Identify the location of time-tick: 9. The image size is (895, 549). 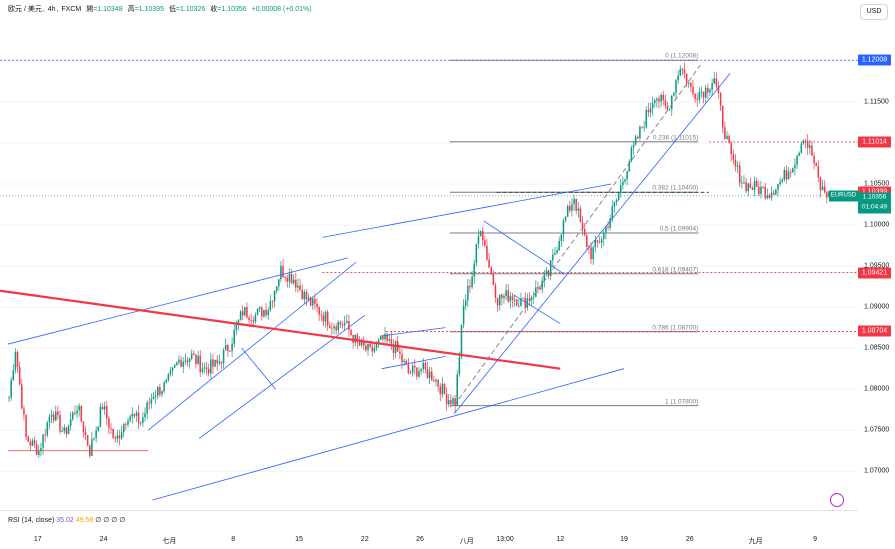
(815, 539).